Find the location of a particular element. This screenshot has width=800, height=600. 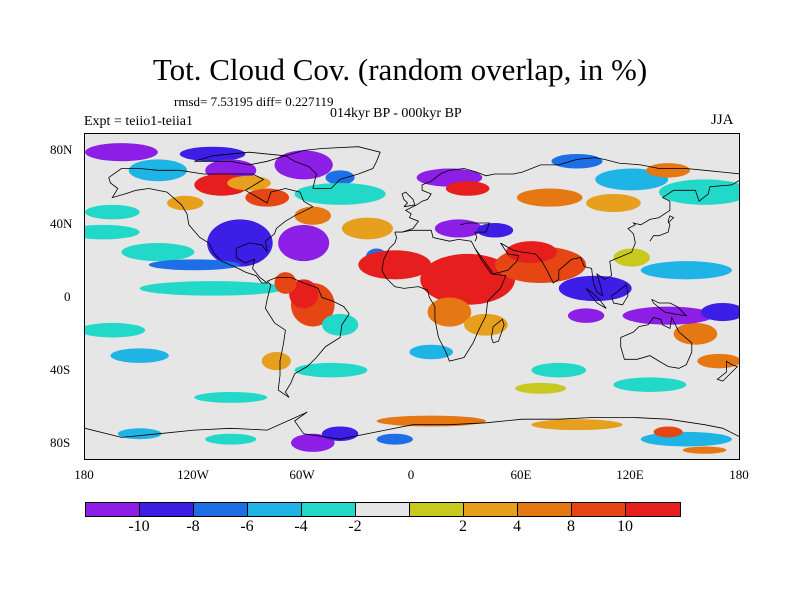

lat-label-80s: 80S is located at coordinates (60, 442).